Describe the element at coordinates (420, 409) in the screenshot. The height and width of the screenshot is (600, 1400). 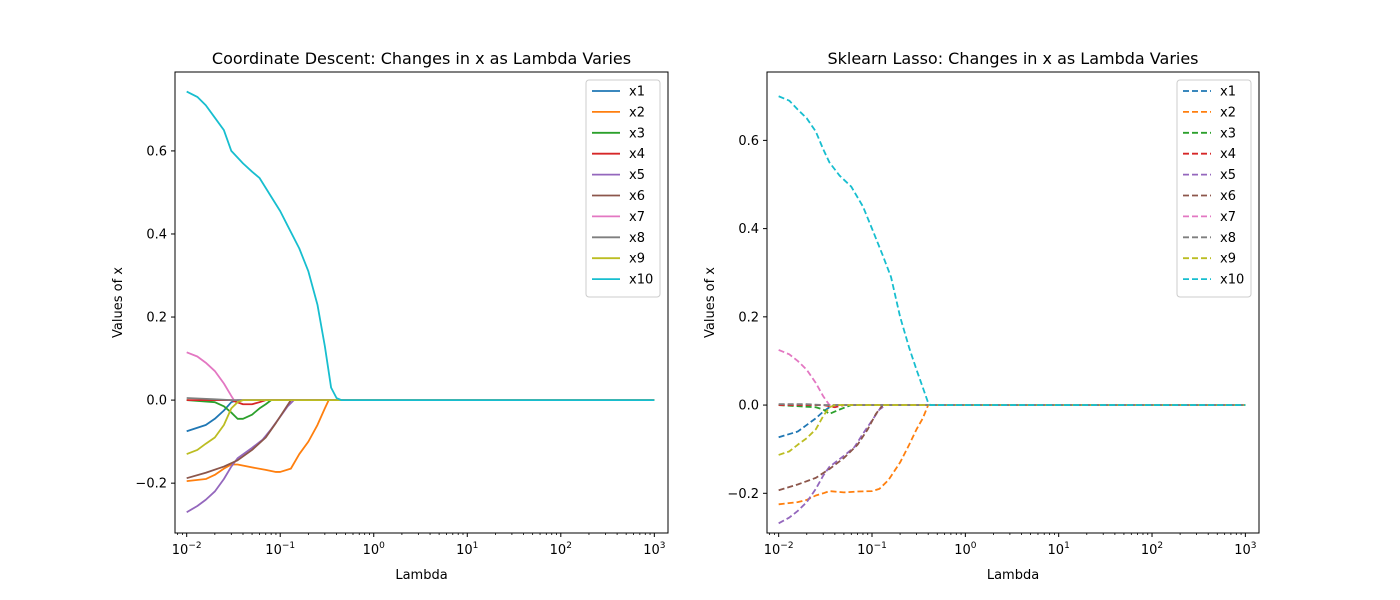
I see `series-line-x3` at that location.